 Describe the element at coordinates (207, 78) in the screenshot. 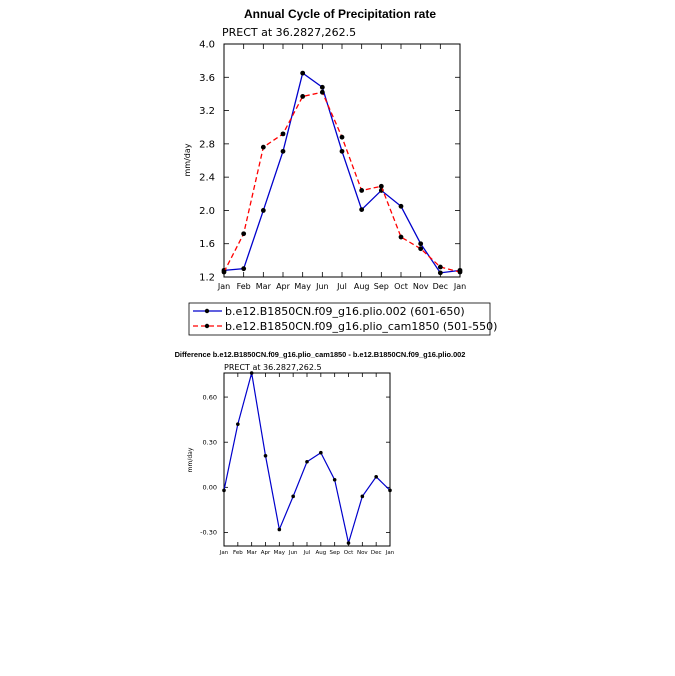

I see `chart1-ytick-label: 3.6` at that location.